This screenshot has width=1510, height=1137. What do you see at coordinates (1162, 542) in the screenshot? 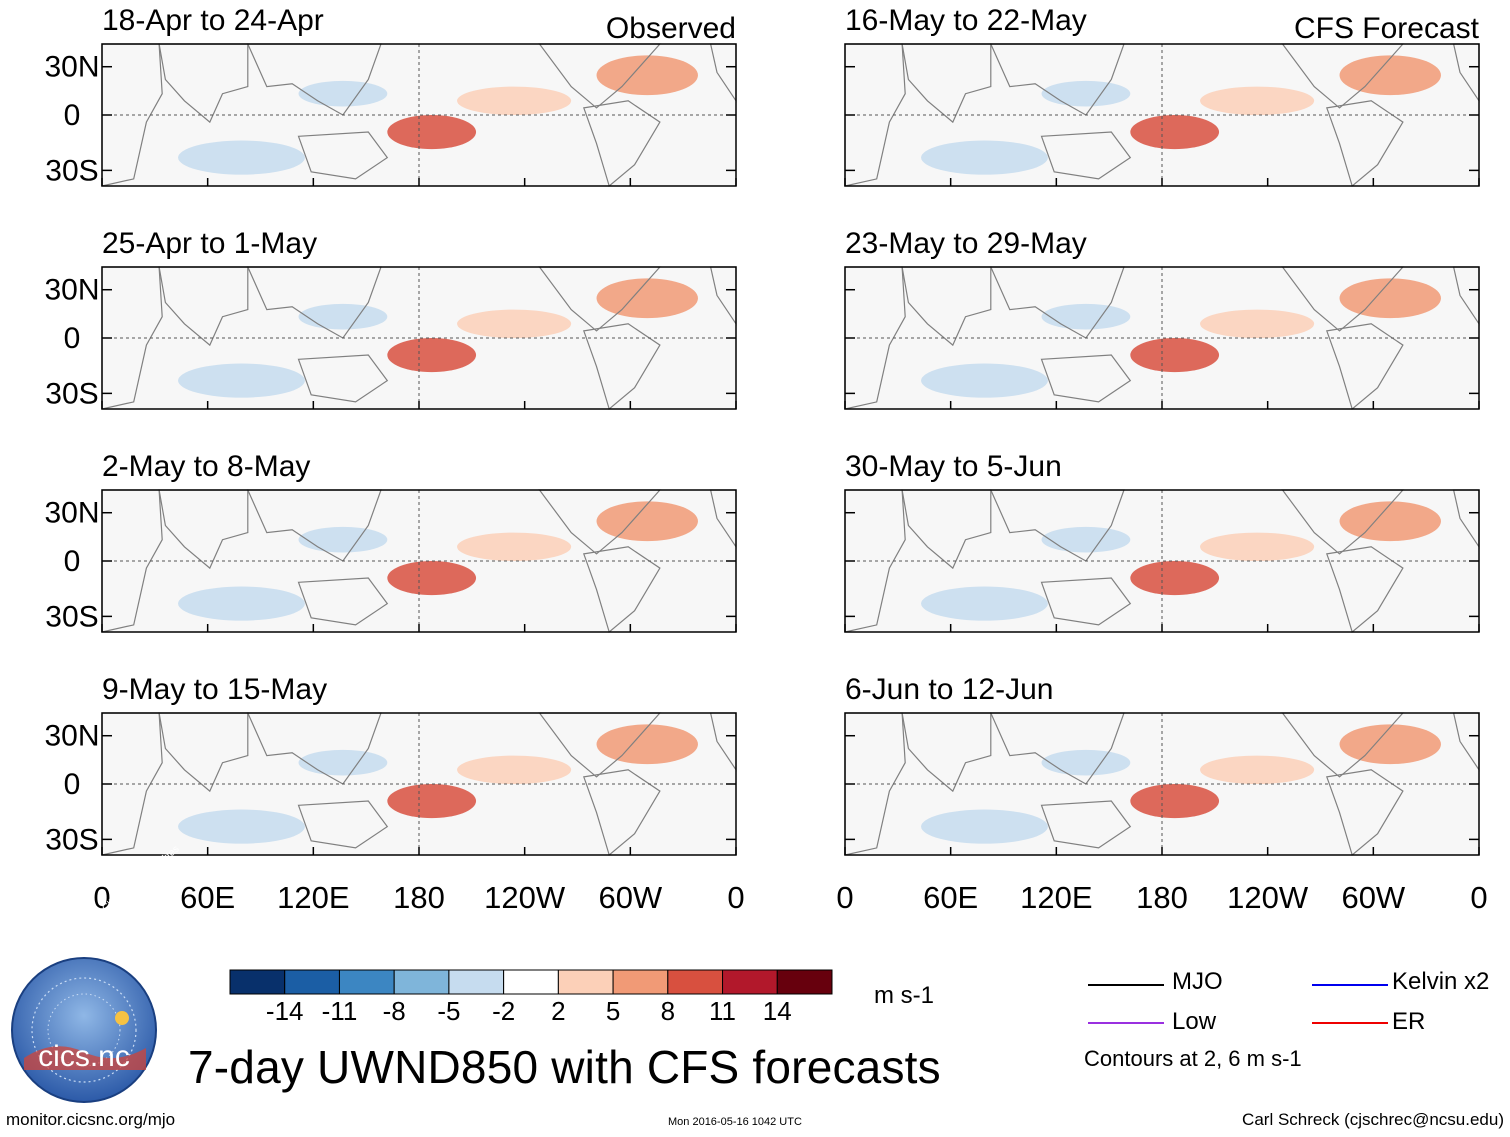
I see `map-panel: 30-May to 5-Jun` at bounding box center [1162, 542].